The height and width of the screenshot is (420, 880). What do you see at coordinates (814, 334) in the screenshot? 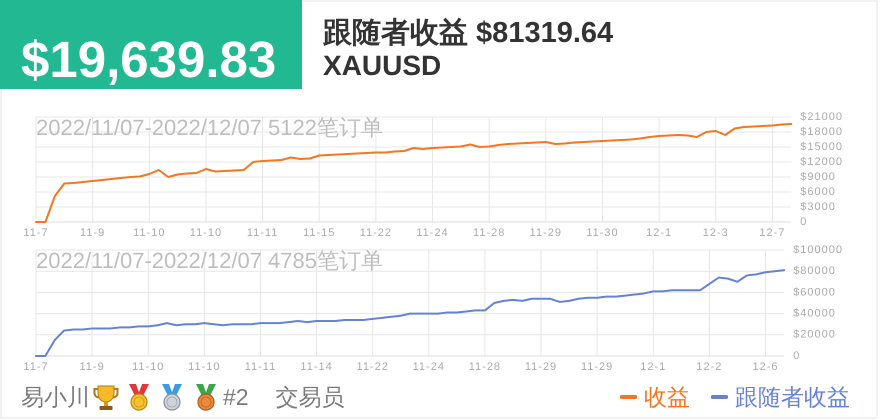
I see `y-tick-label: $20000` at bounding box center [814, 334].